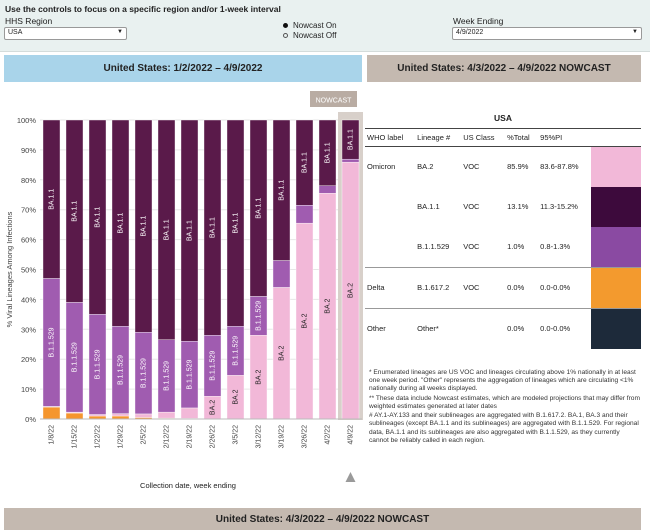  What do you see at coordinates (97, 436) in the screenshot?
I see `x-tick-label: 1/22/22` at bounding box center [97, 436].